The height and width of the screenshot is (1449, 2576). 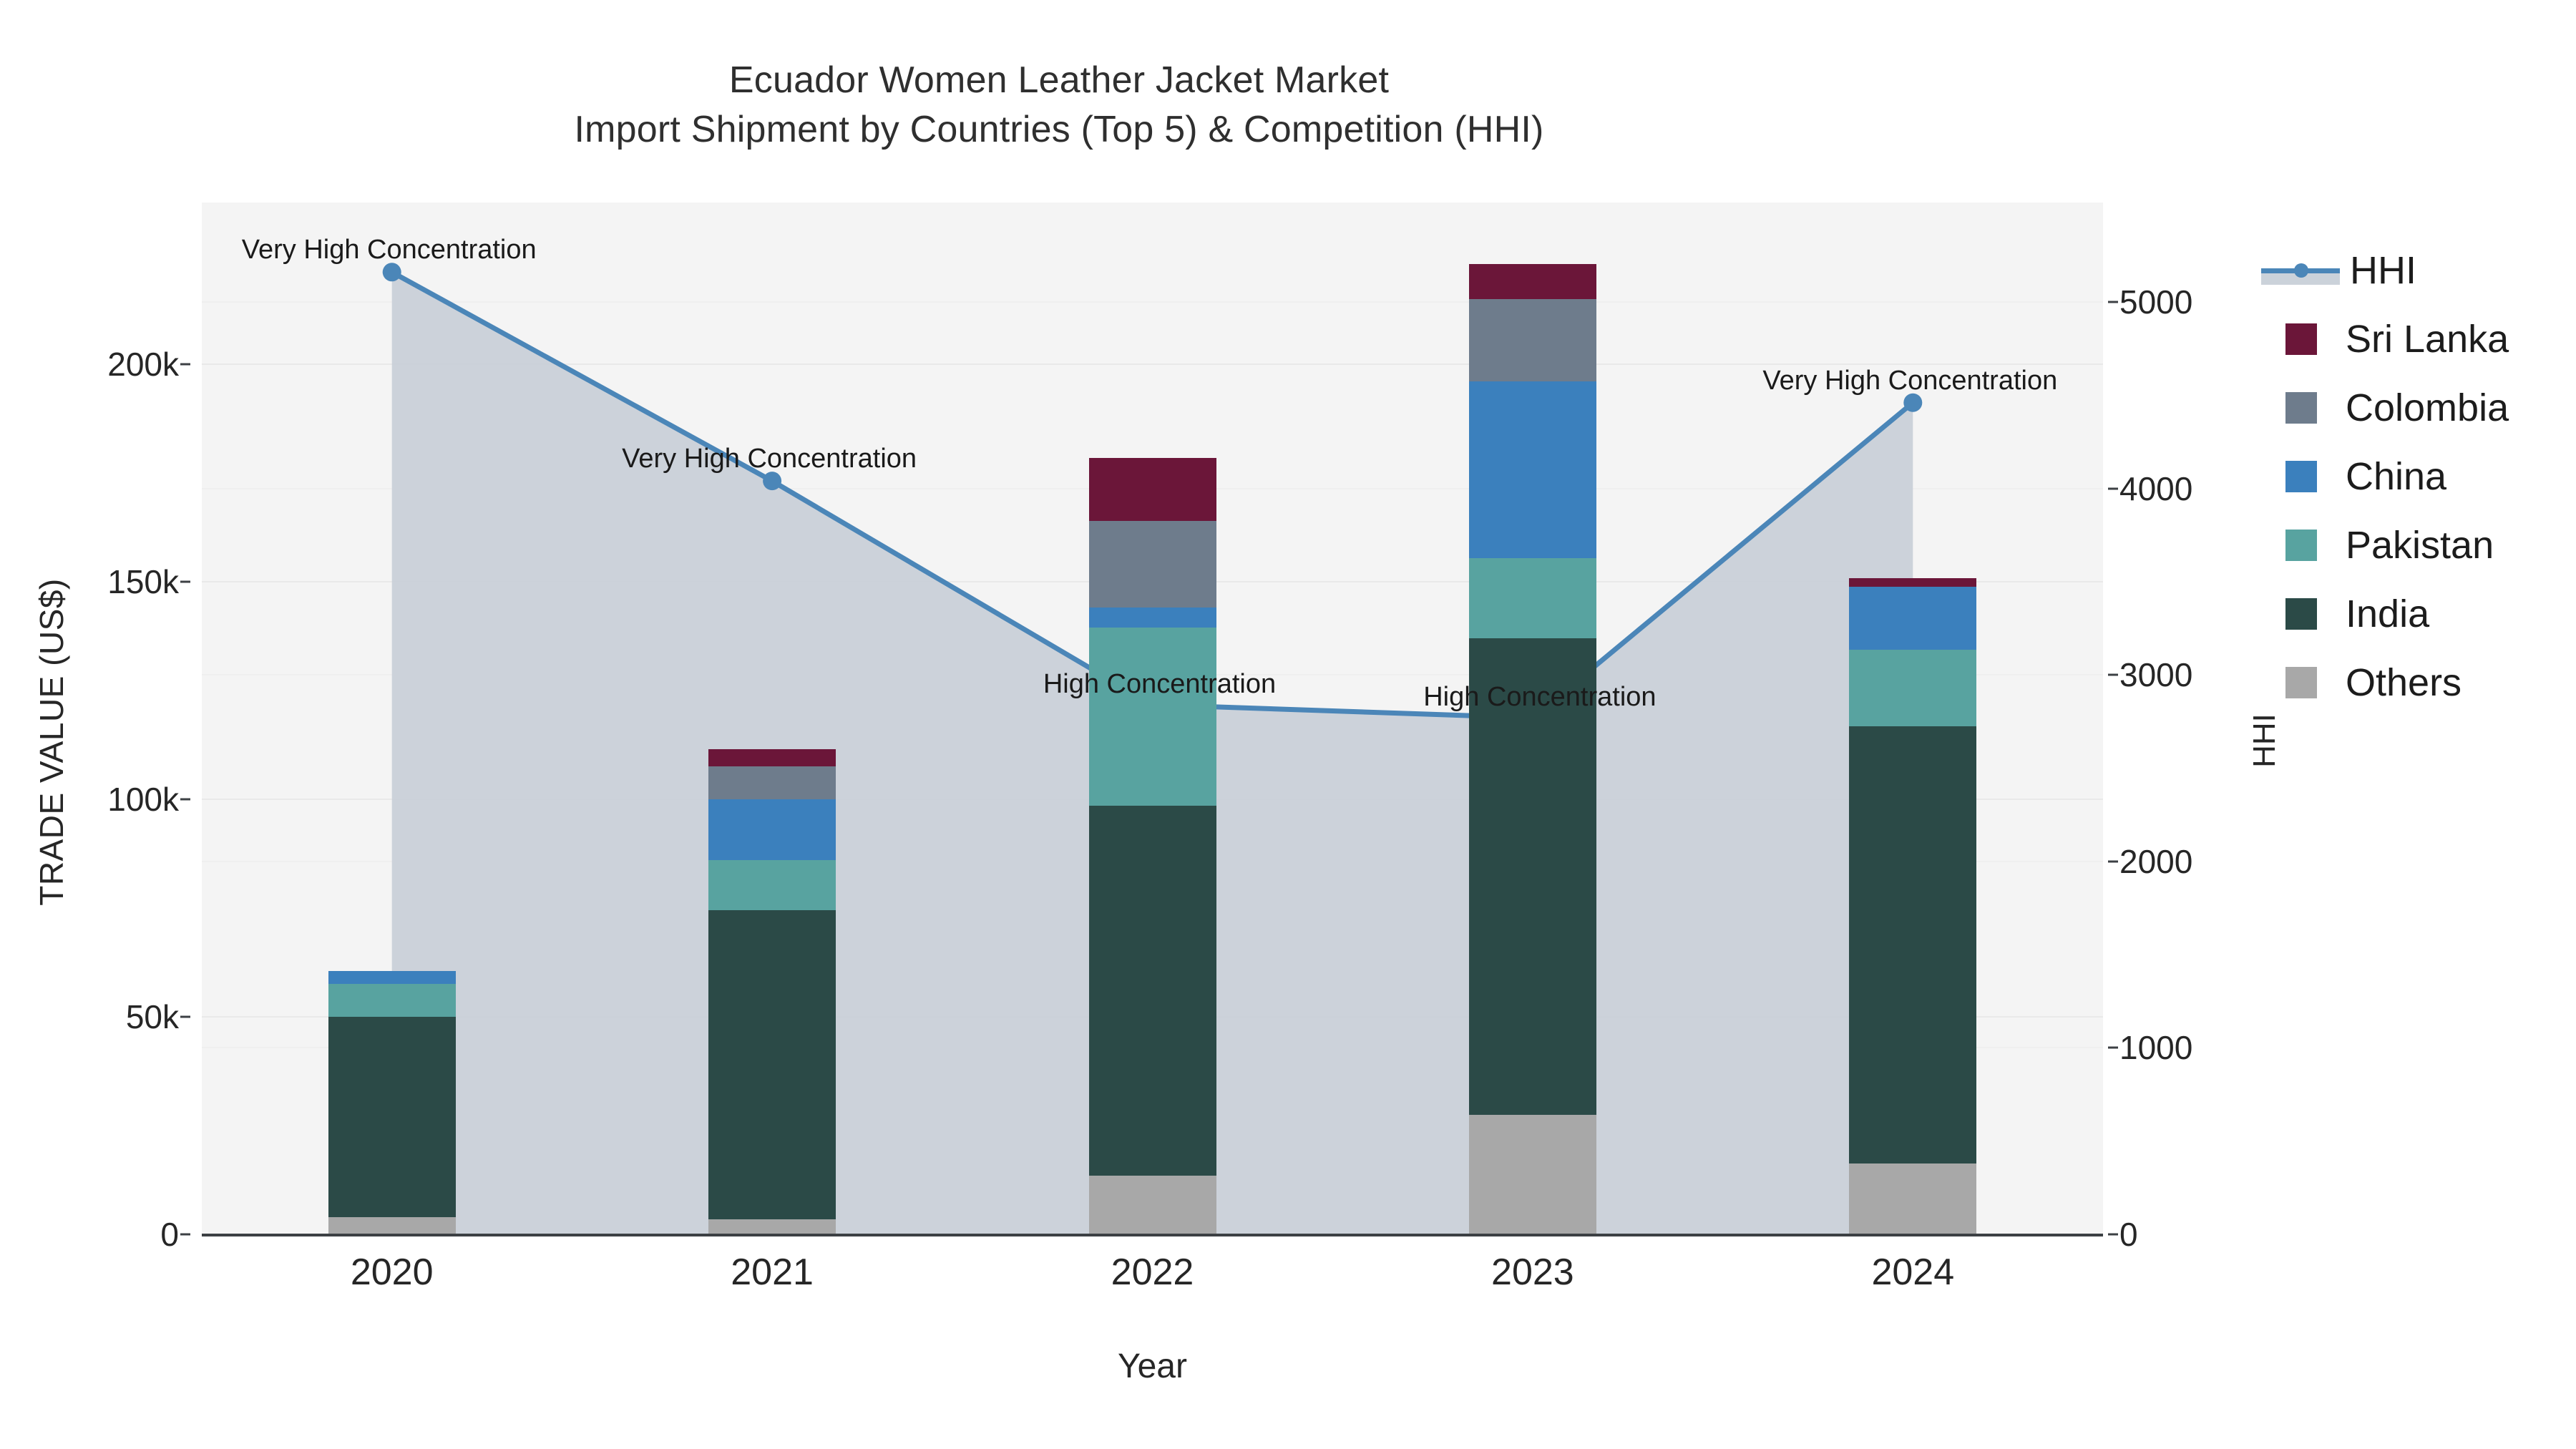 I want to click on y-tick-right: 0, so click(x=2185, y=1234).